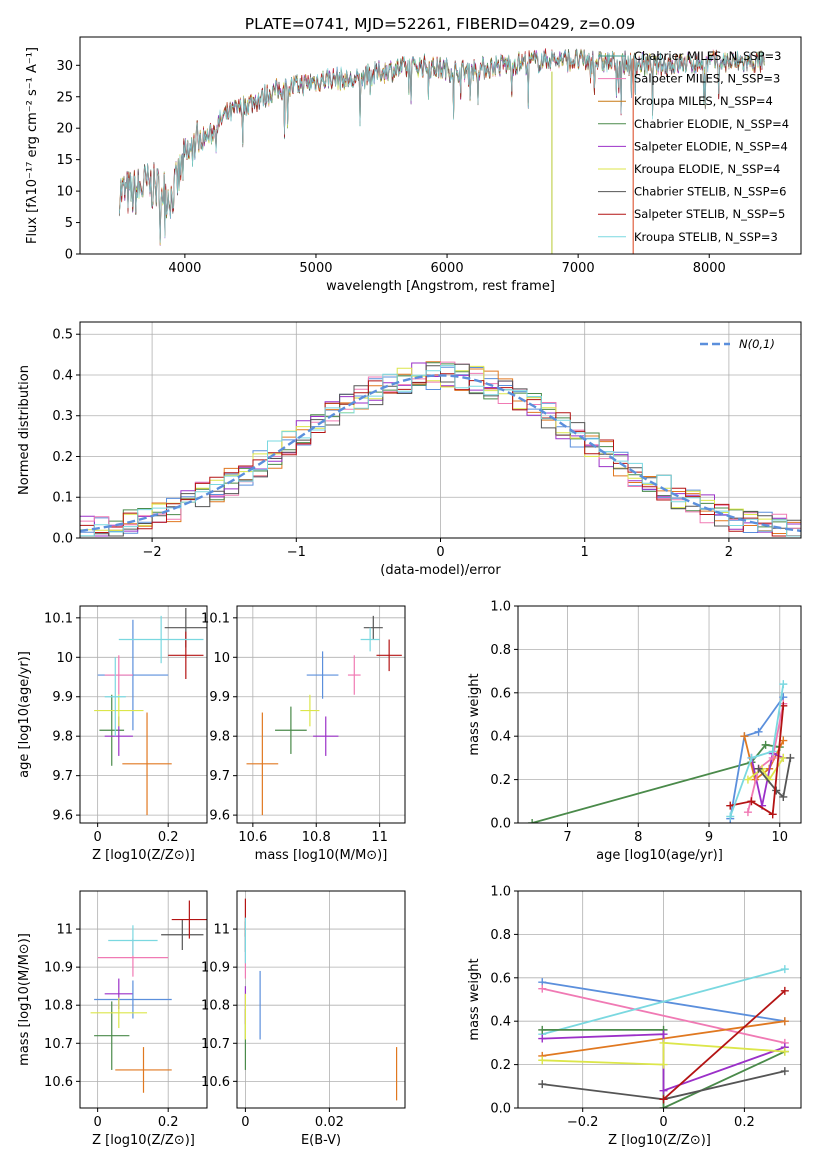 The height and width of the screenshot is (1170, 819). What do you see at coordinates (64, 192) in the screenshot?
I see `y-tick-label: 10` at bounding box center [64, 192].